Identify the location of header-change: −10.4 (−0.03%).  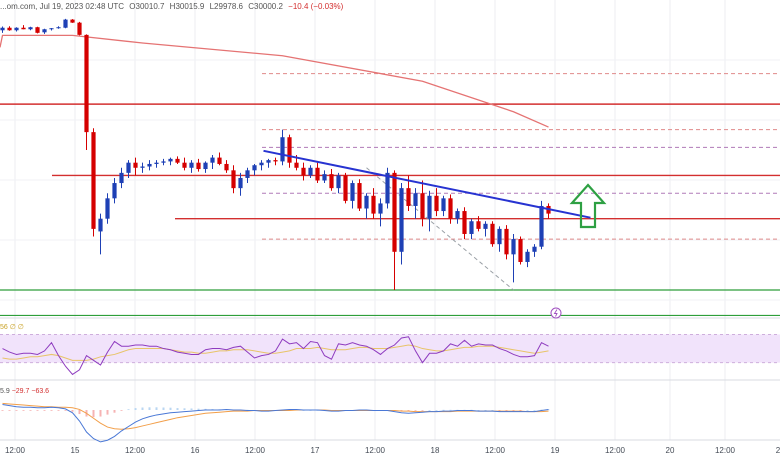
(316, 6).